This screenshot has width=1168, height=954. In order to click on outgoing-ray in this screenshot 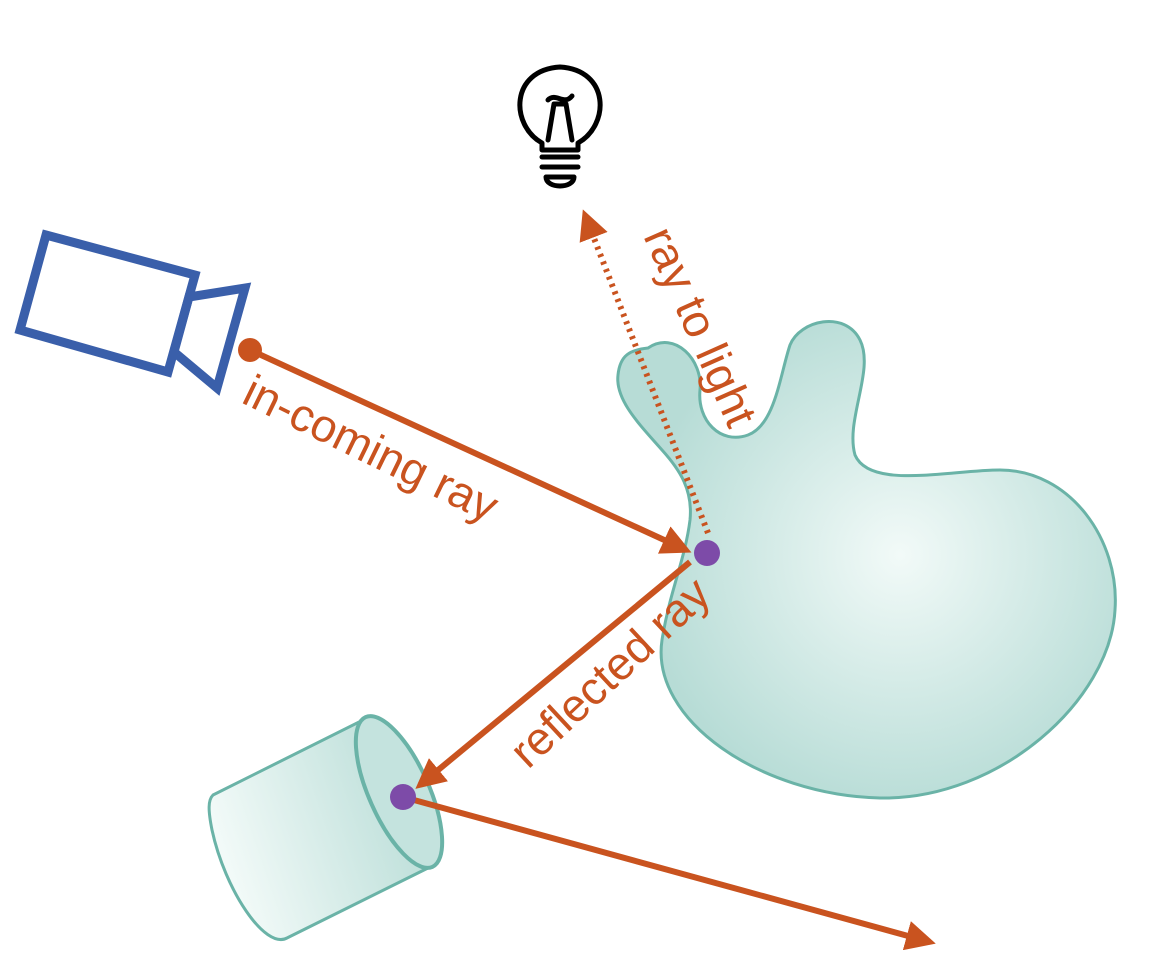, I will do `click(669, 872)`.